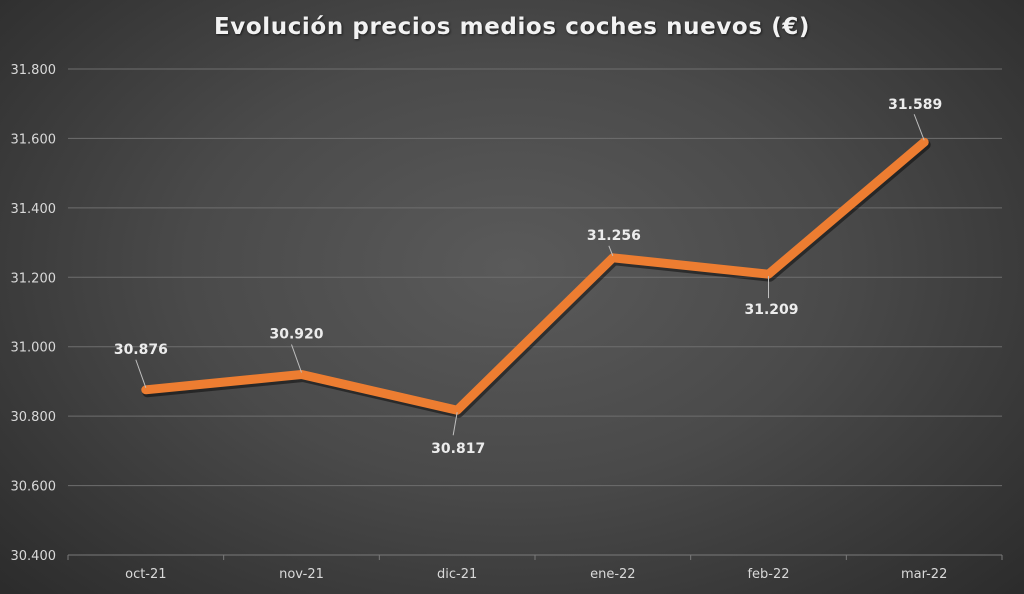 This screenshot has height=594, width=1024. I want to click on x-tick-label: dic-21, so click(457, 574).